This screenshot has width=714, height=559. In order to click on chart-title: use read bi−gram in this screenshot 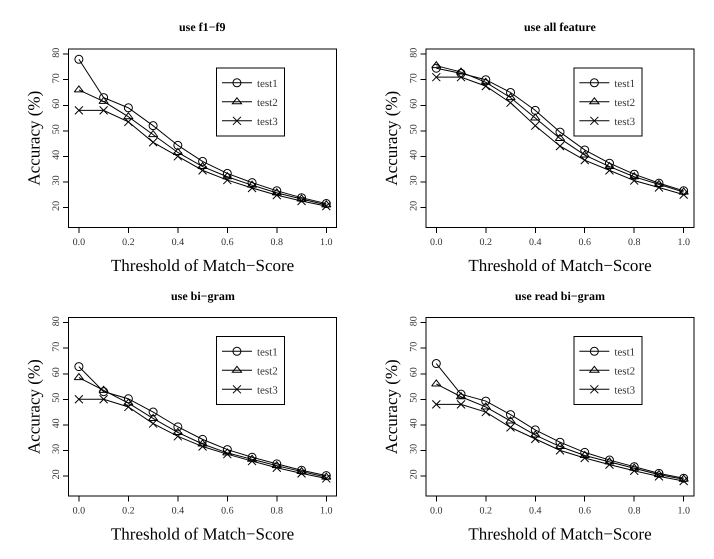, I will do `click(560, 296)`.